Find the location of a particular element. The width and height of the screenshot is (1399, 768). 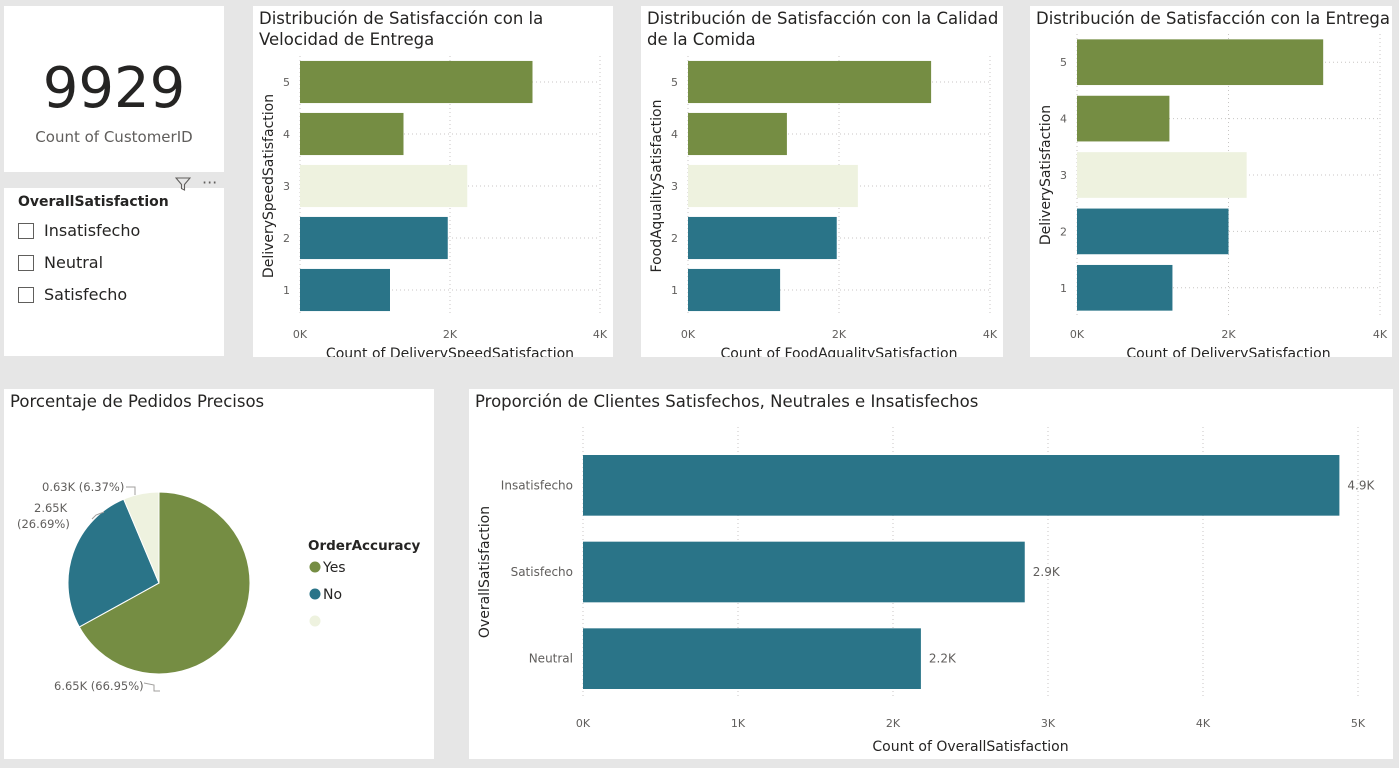

slicer-card is located at coordinates (114, 272).